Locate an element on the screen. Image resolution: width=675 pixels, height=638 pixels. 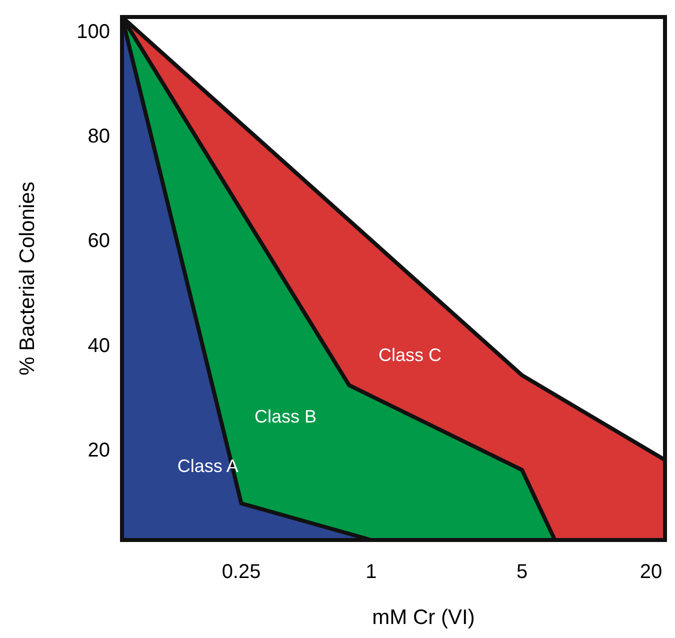
series-label: Class A is located at coordinates (207, 466).